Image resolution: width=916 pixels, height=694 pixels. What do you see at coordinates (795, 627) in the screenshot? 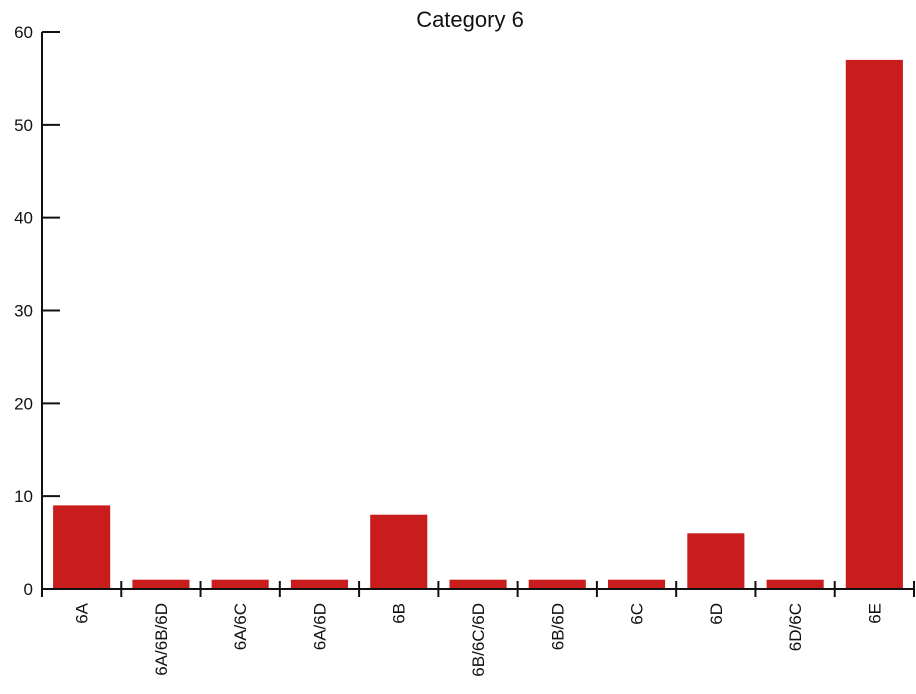
I see `x-label-6d-6c: 6D/6C` at bounding box center [795, 627].